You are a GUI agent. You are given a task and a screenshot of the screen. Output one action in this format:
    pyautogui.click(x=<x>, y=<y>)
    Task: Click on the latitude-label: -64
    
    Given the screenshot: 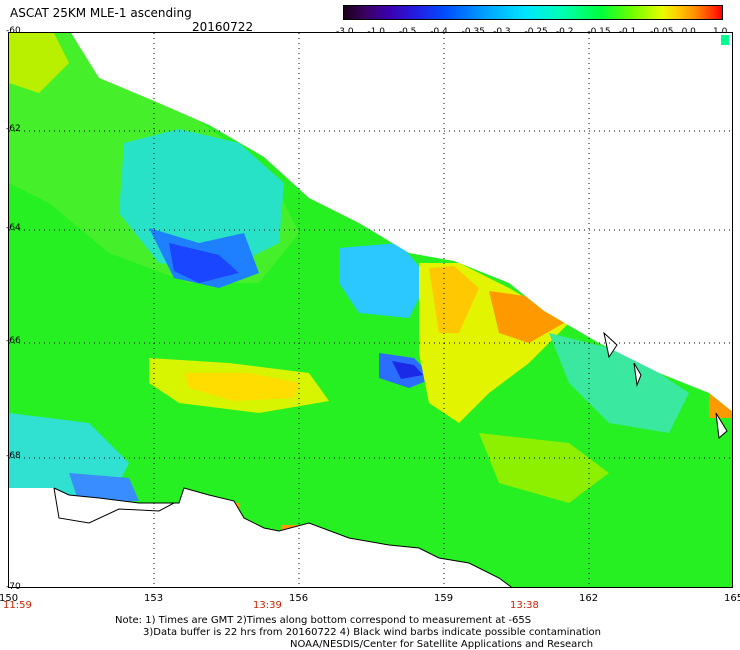 What is the action you would take?
    pyautogui.click(x=13, y=228)
    